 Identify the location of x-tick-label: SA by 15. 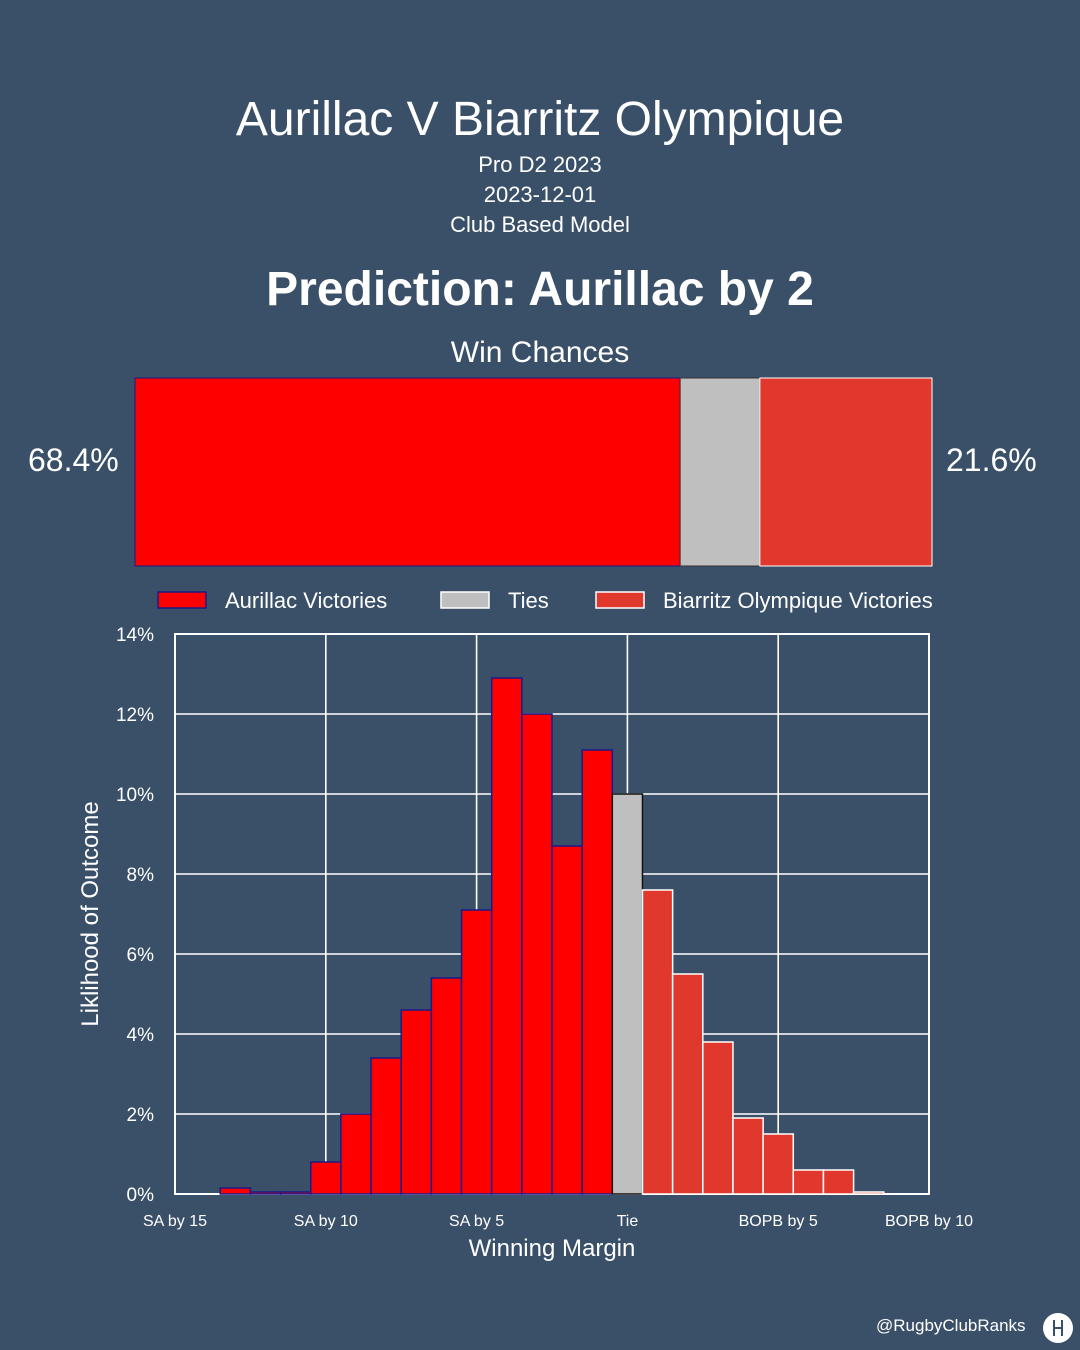
(175, 1221).